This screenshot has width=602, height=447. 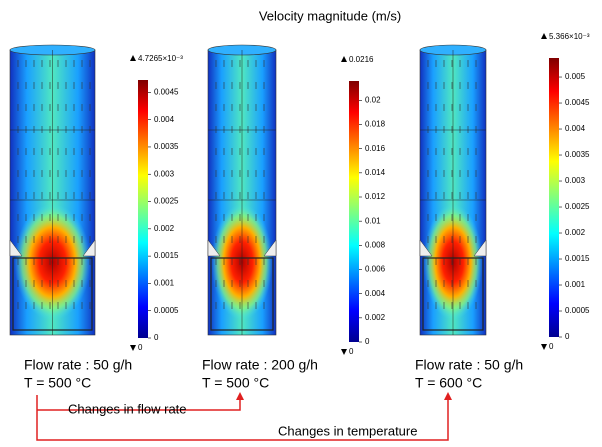 I want to click on colorbar-tick-label: 0.02, so click(x=373, y=99).